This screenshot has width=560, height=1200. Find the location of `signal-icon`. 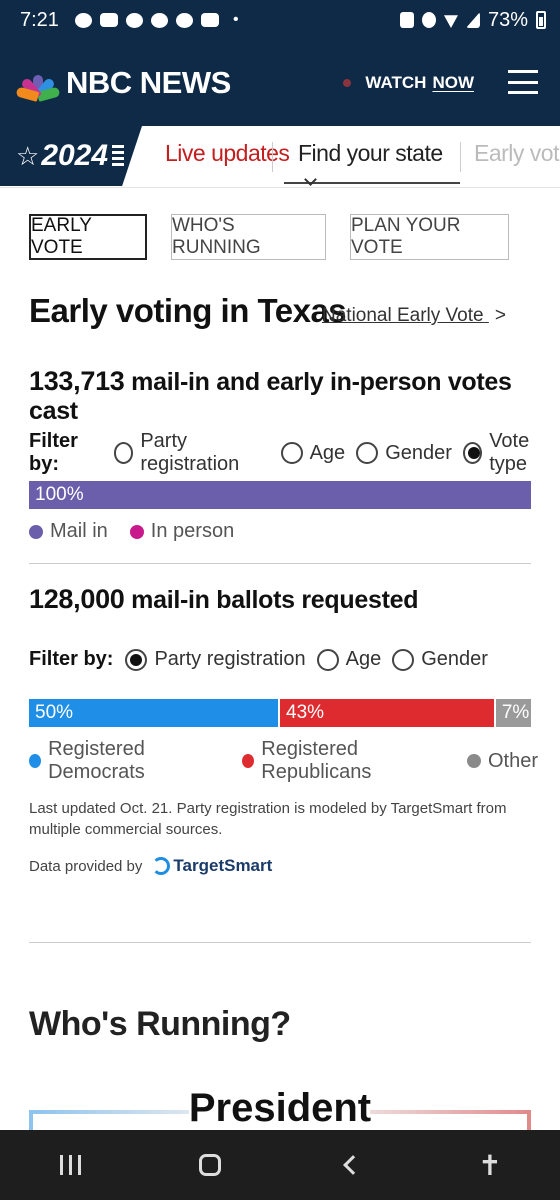

signal-icon is located at coordinates (472, 20).